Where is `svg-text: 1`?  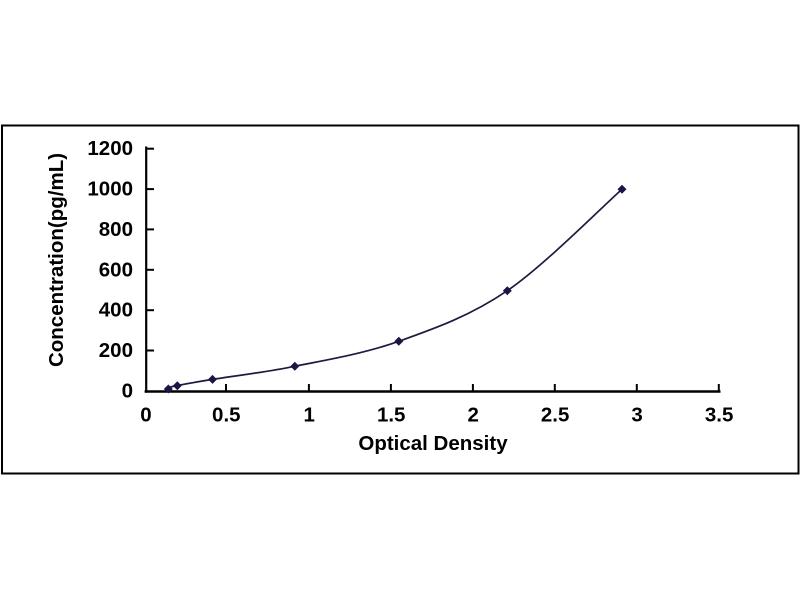 svg-text: 1 is located at coordinates (308, 415).